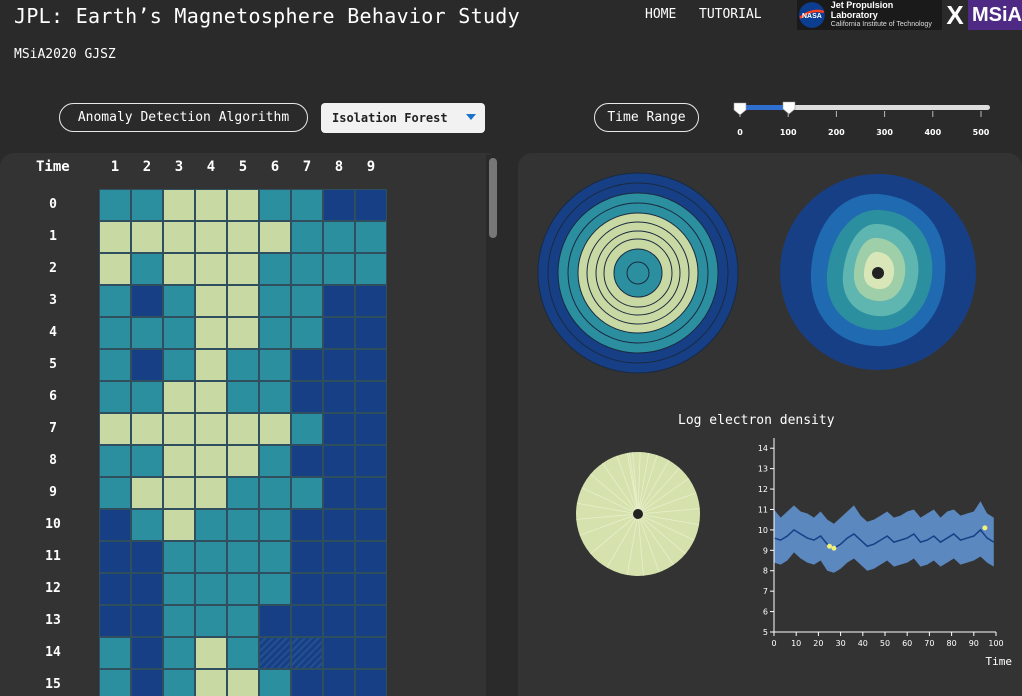 This screenshot has height=696, width=1022. Describe the element at coordinates (493, 198) in the screenshot. I see `heatmap-scrollbar-thumb` at that location.